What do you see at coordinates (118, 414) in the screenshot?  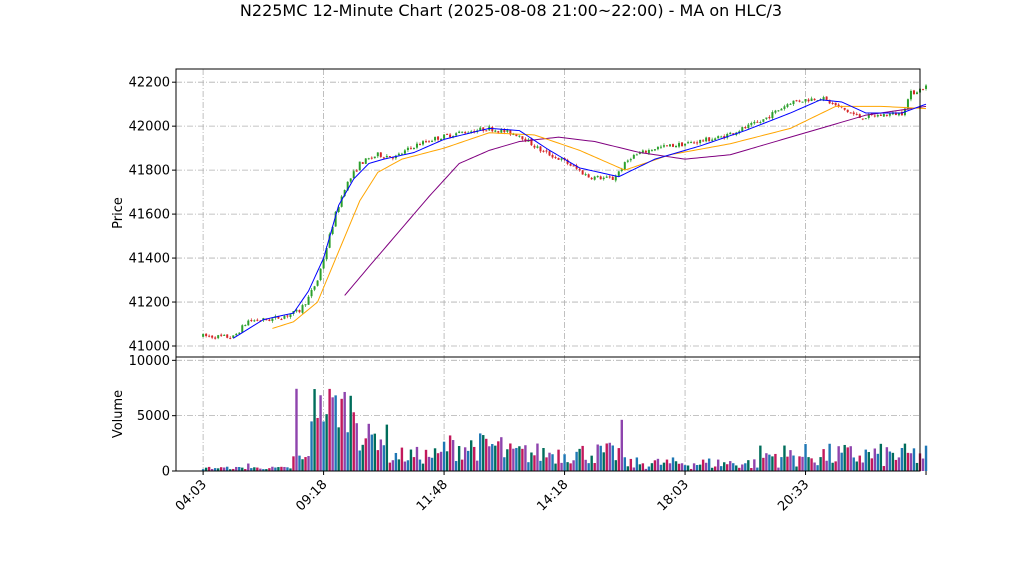 I see `volume-axis-label: Volume` at bounding box center [118, 414].